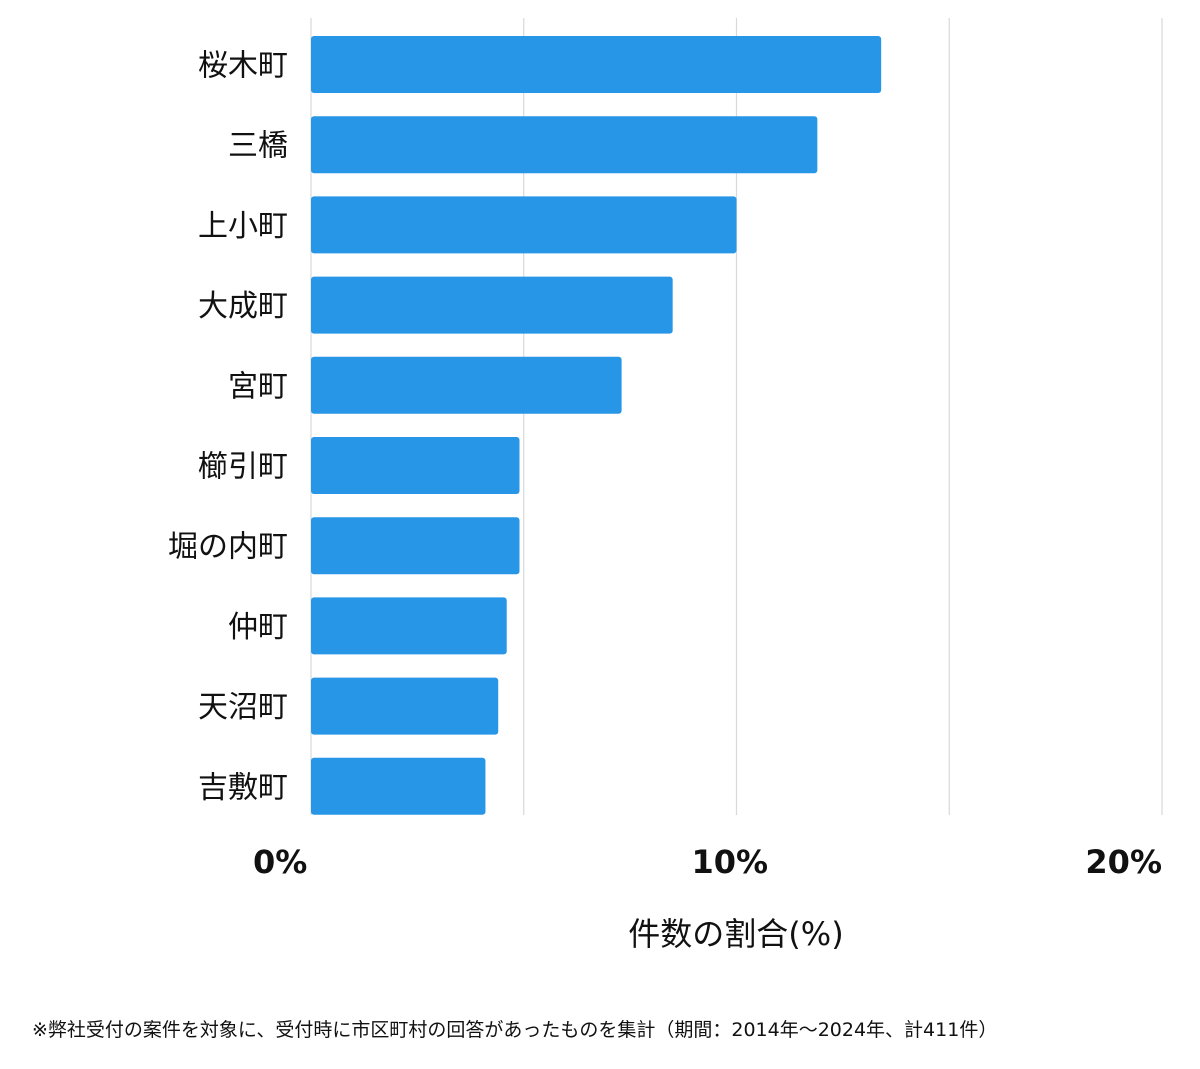  What do you see at coordinates (243, 306) in the screenshot?
I see `category-label: 大成町` at bounding box center [243, 306].